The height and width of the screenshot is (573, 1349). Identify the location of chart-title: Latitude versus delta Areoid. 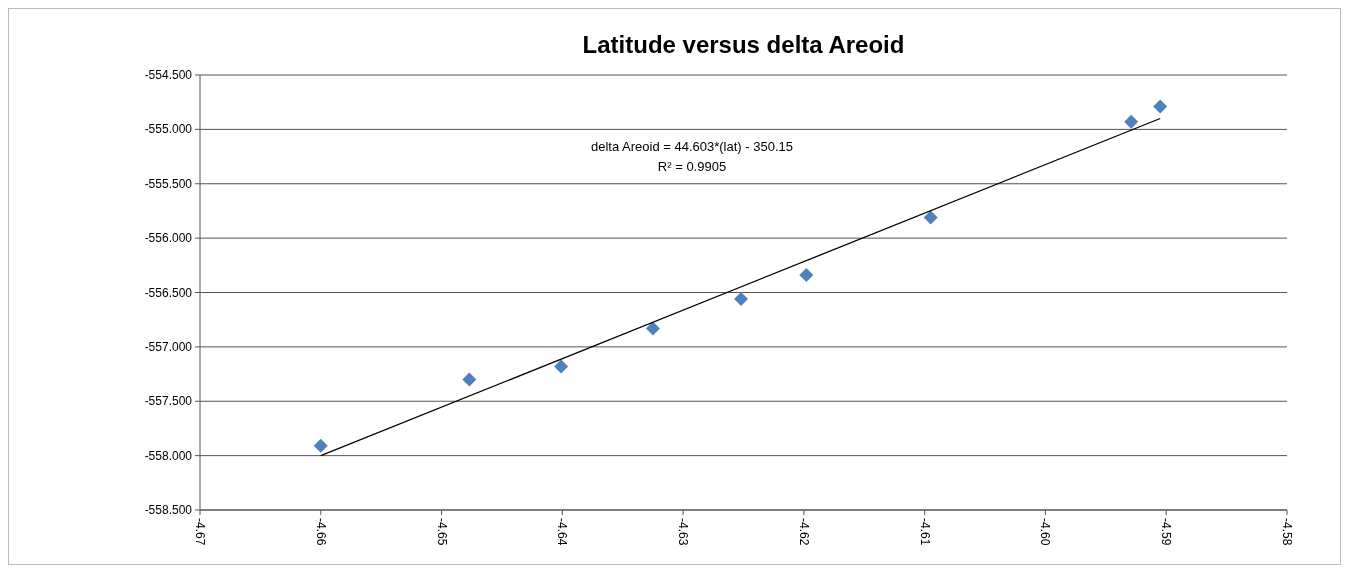
(743, 44).